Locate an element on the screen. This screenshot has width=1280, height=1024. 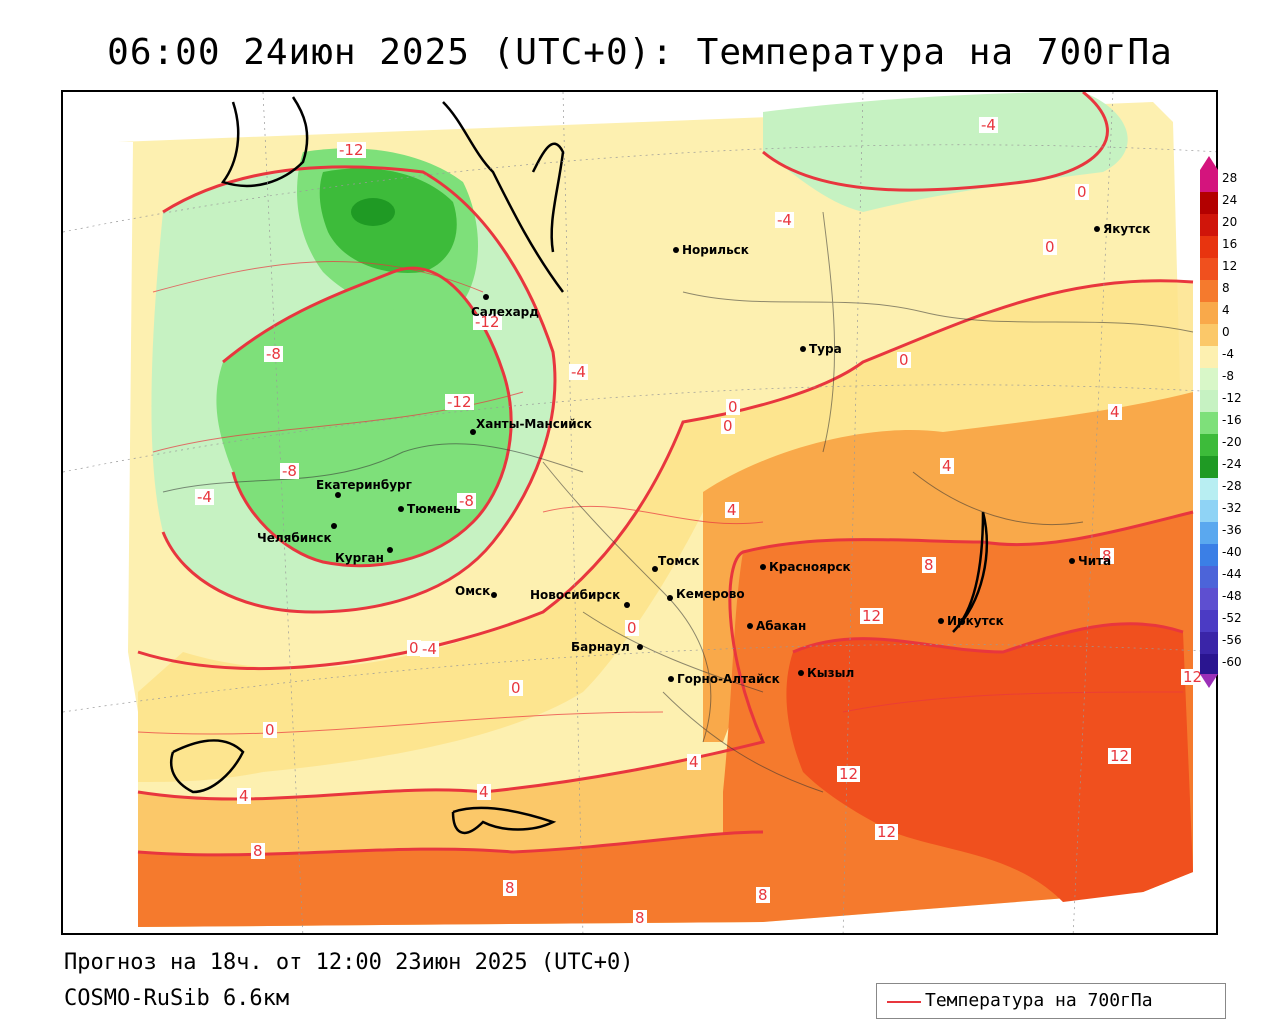
city-label: Новосибирск is located at coordinates (575, 595).